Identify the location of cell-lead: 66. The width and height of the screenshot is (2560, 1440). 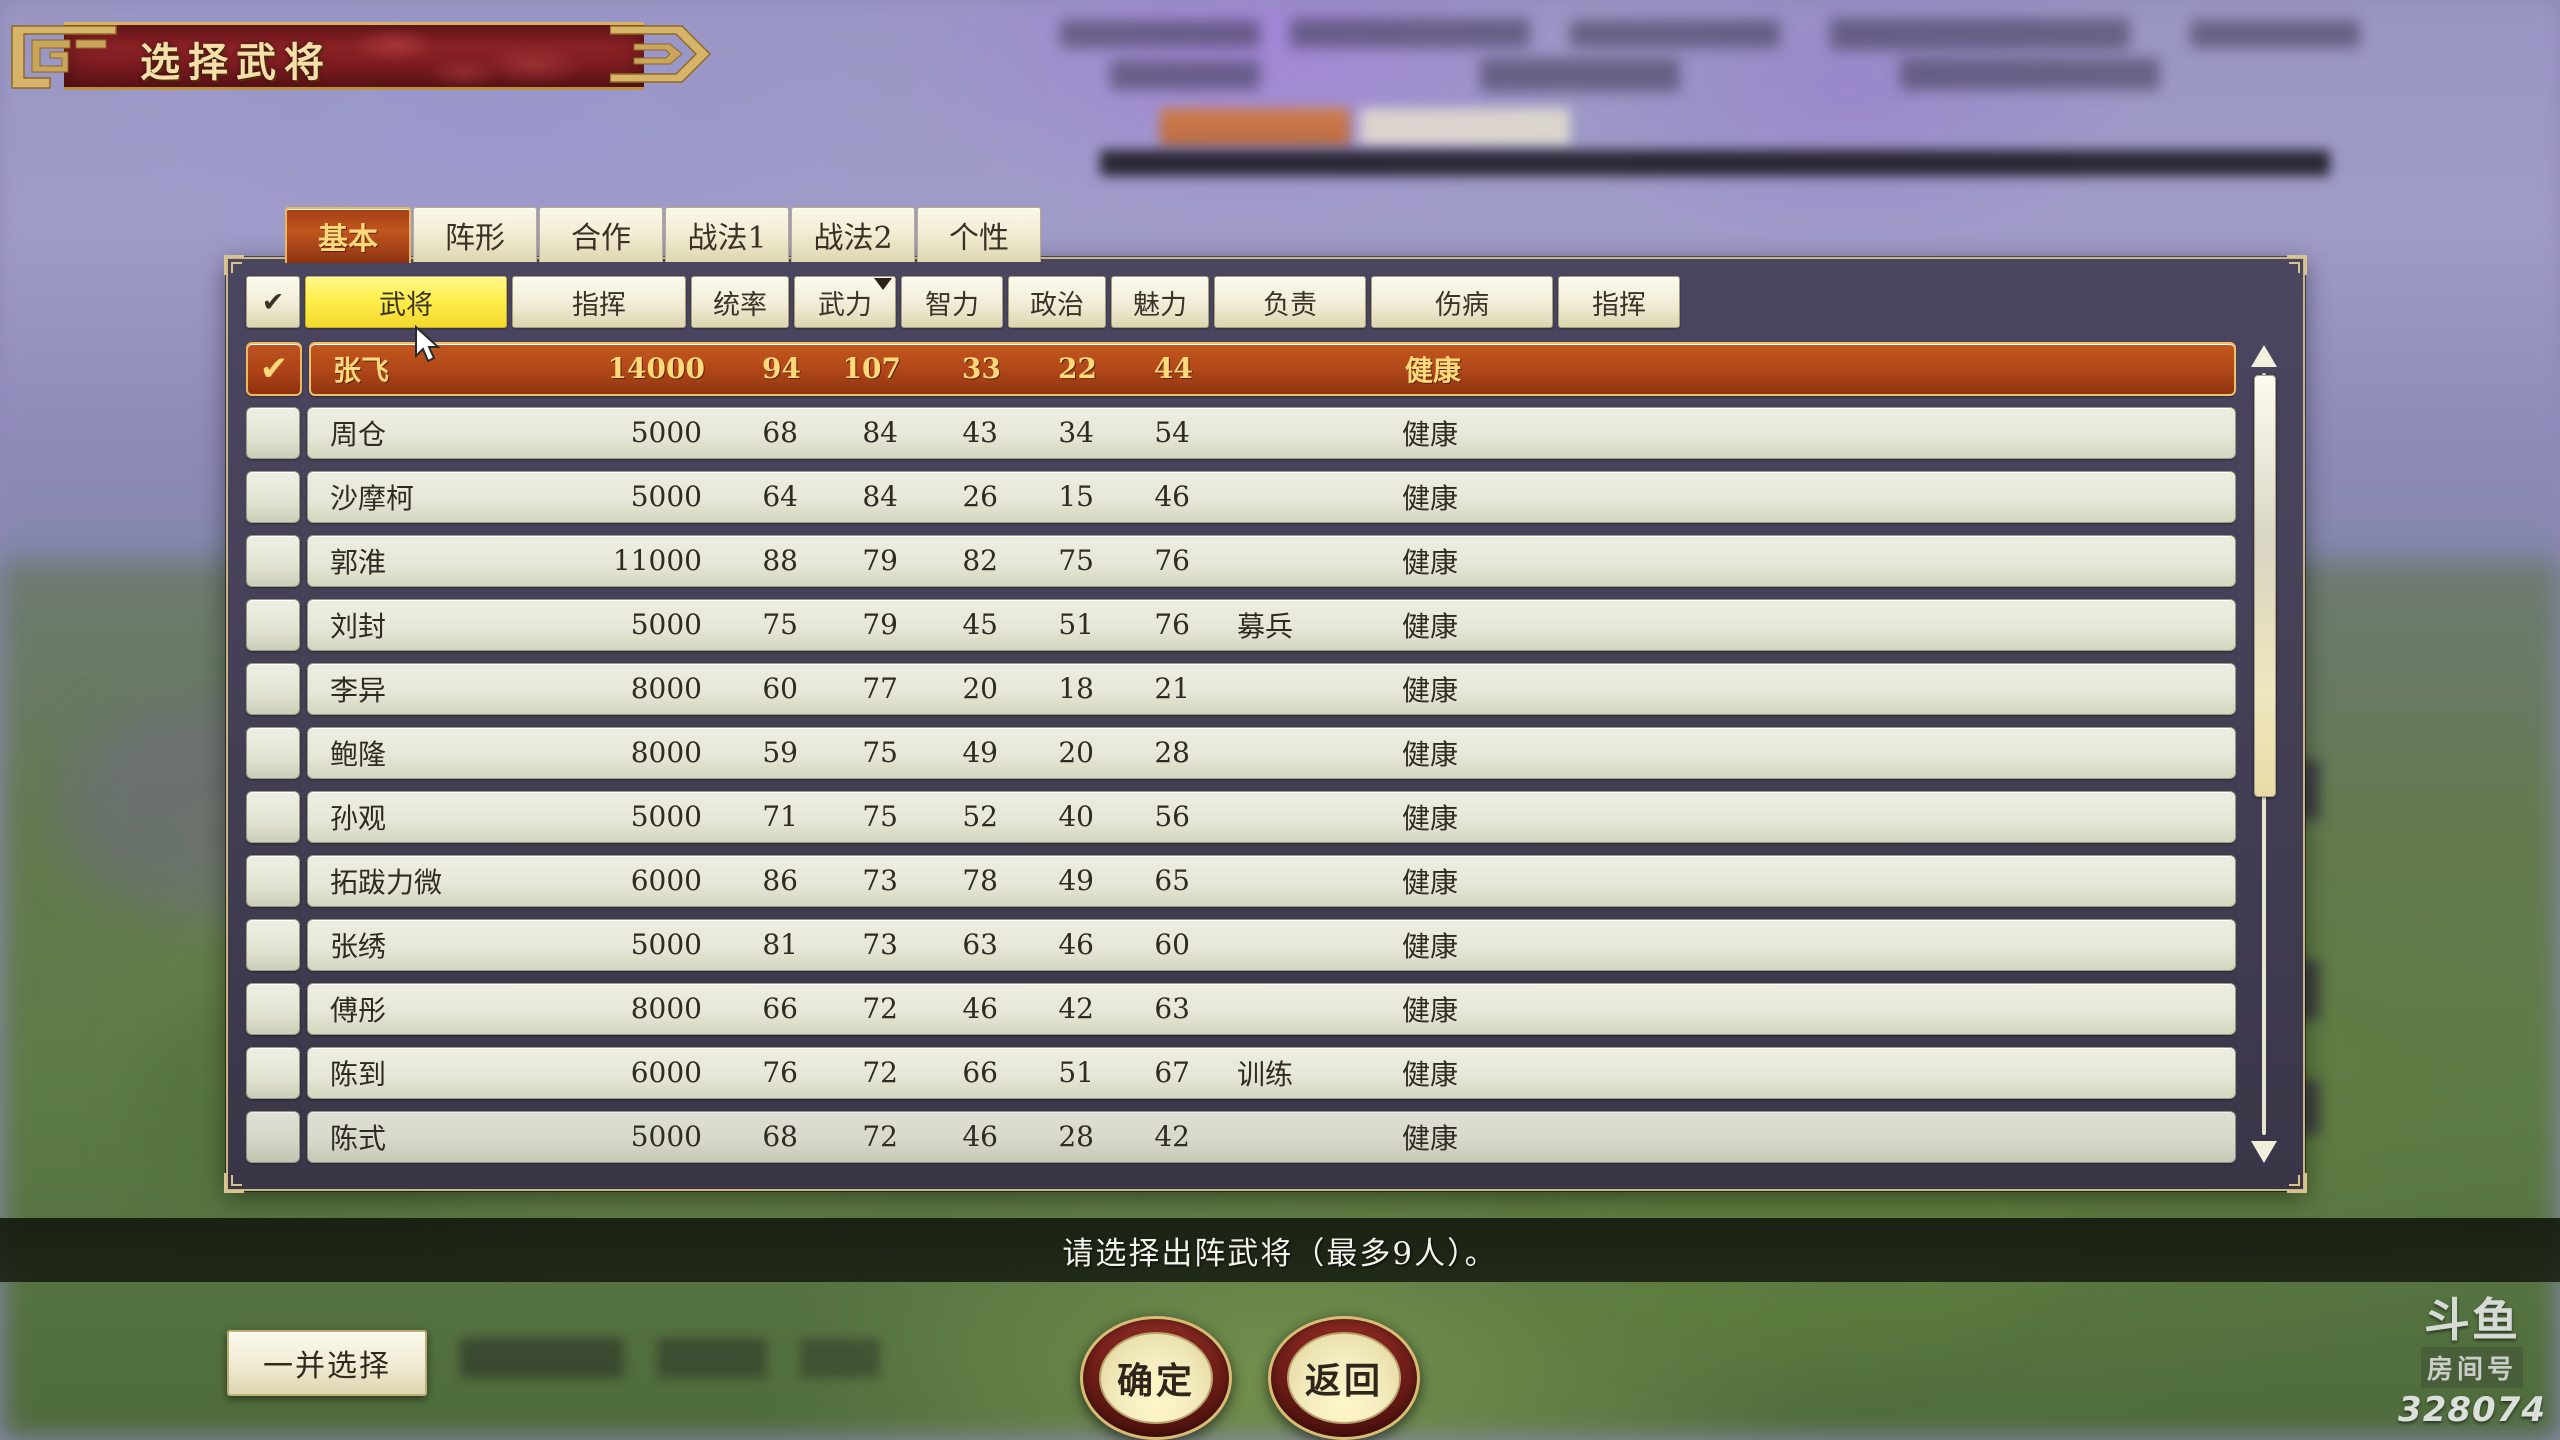
(780, 1008).